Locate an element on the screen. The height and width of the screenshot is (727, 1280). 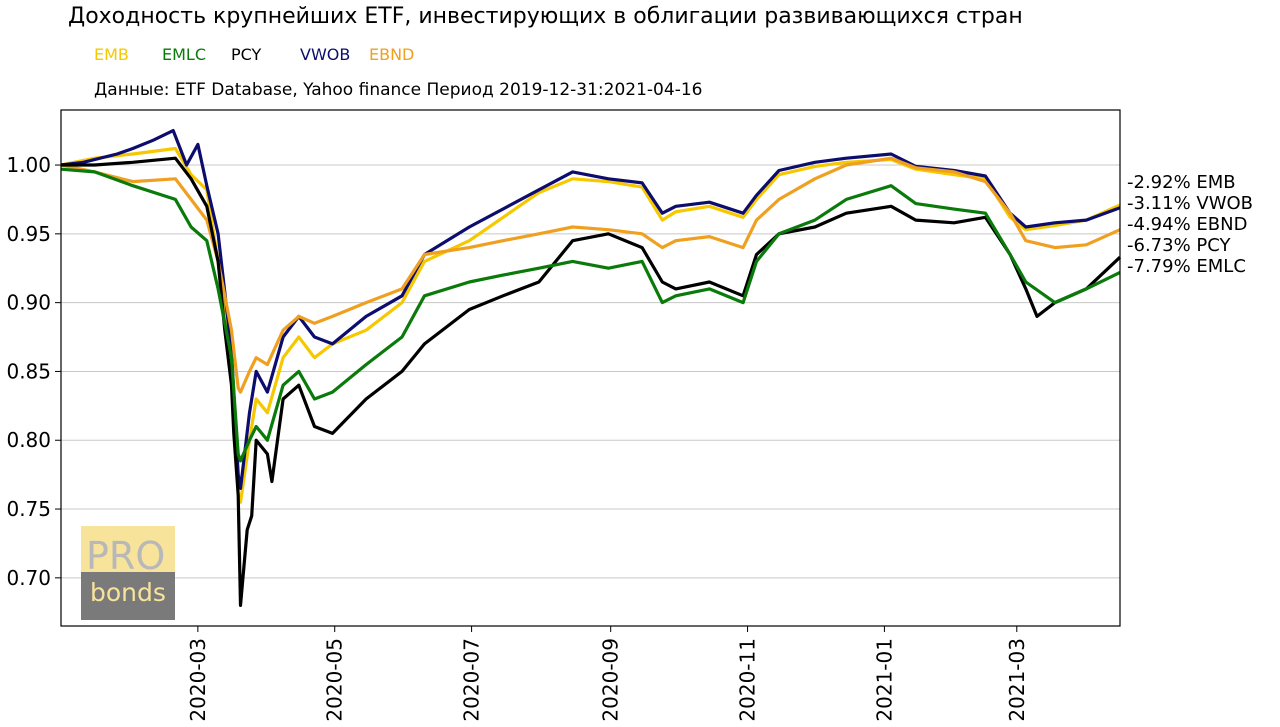
y-tick-label: 0.75 is located at coordinates (28, 509).